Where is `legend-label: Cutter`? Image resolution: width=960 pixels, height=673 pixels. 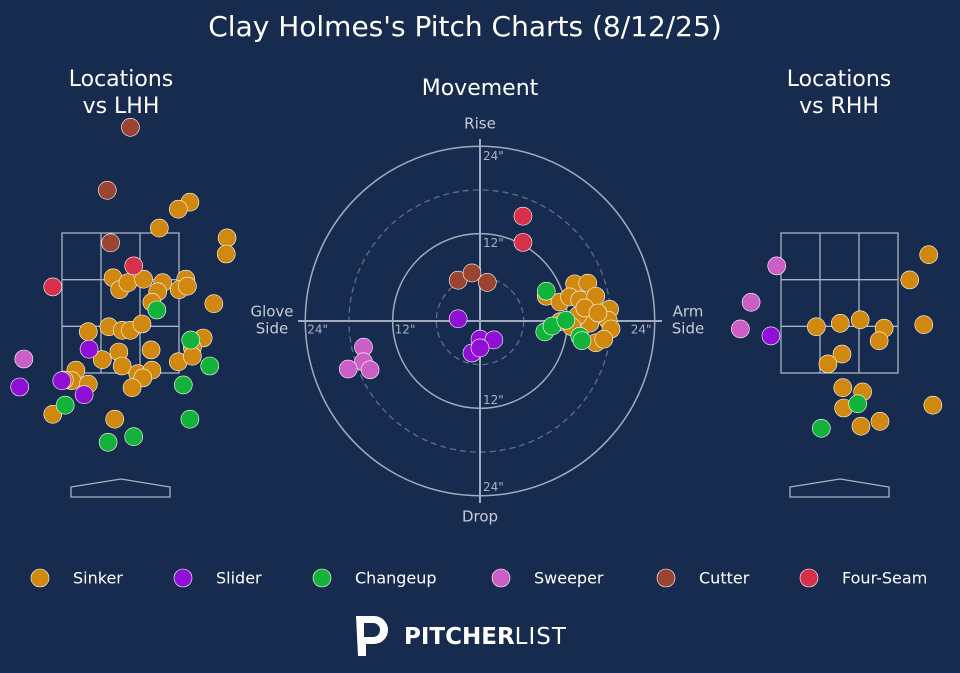 legend-label: Cutter is located at coordinates (724, 578).